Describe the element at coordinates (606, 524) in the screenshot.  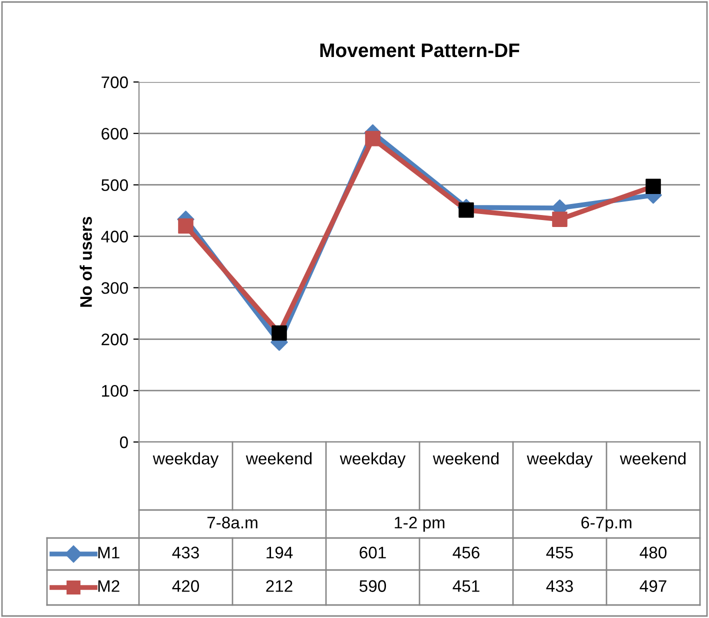
I see `text: 6-7p.m` at that location.